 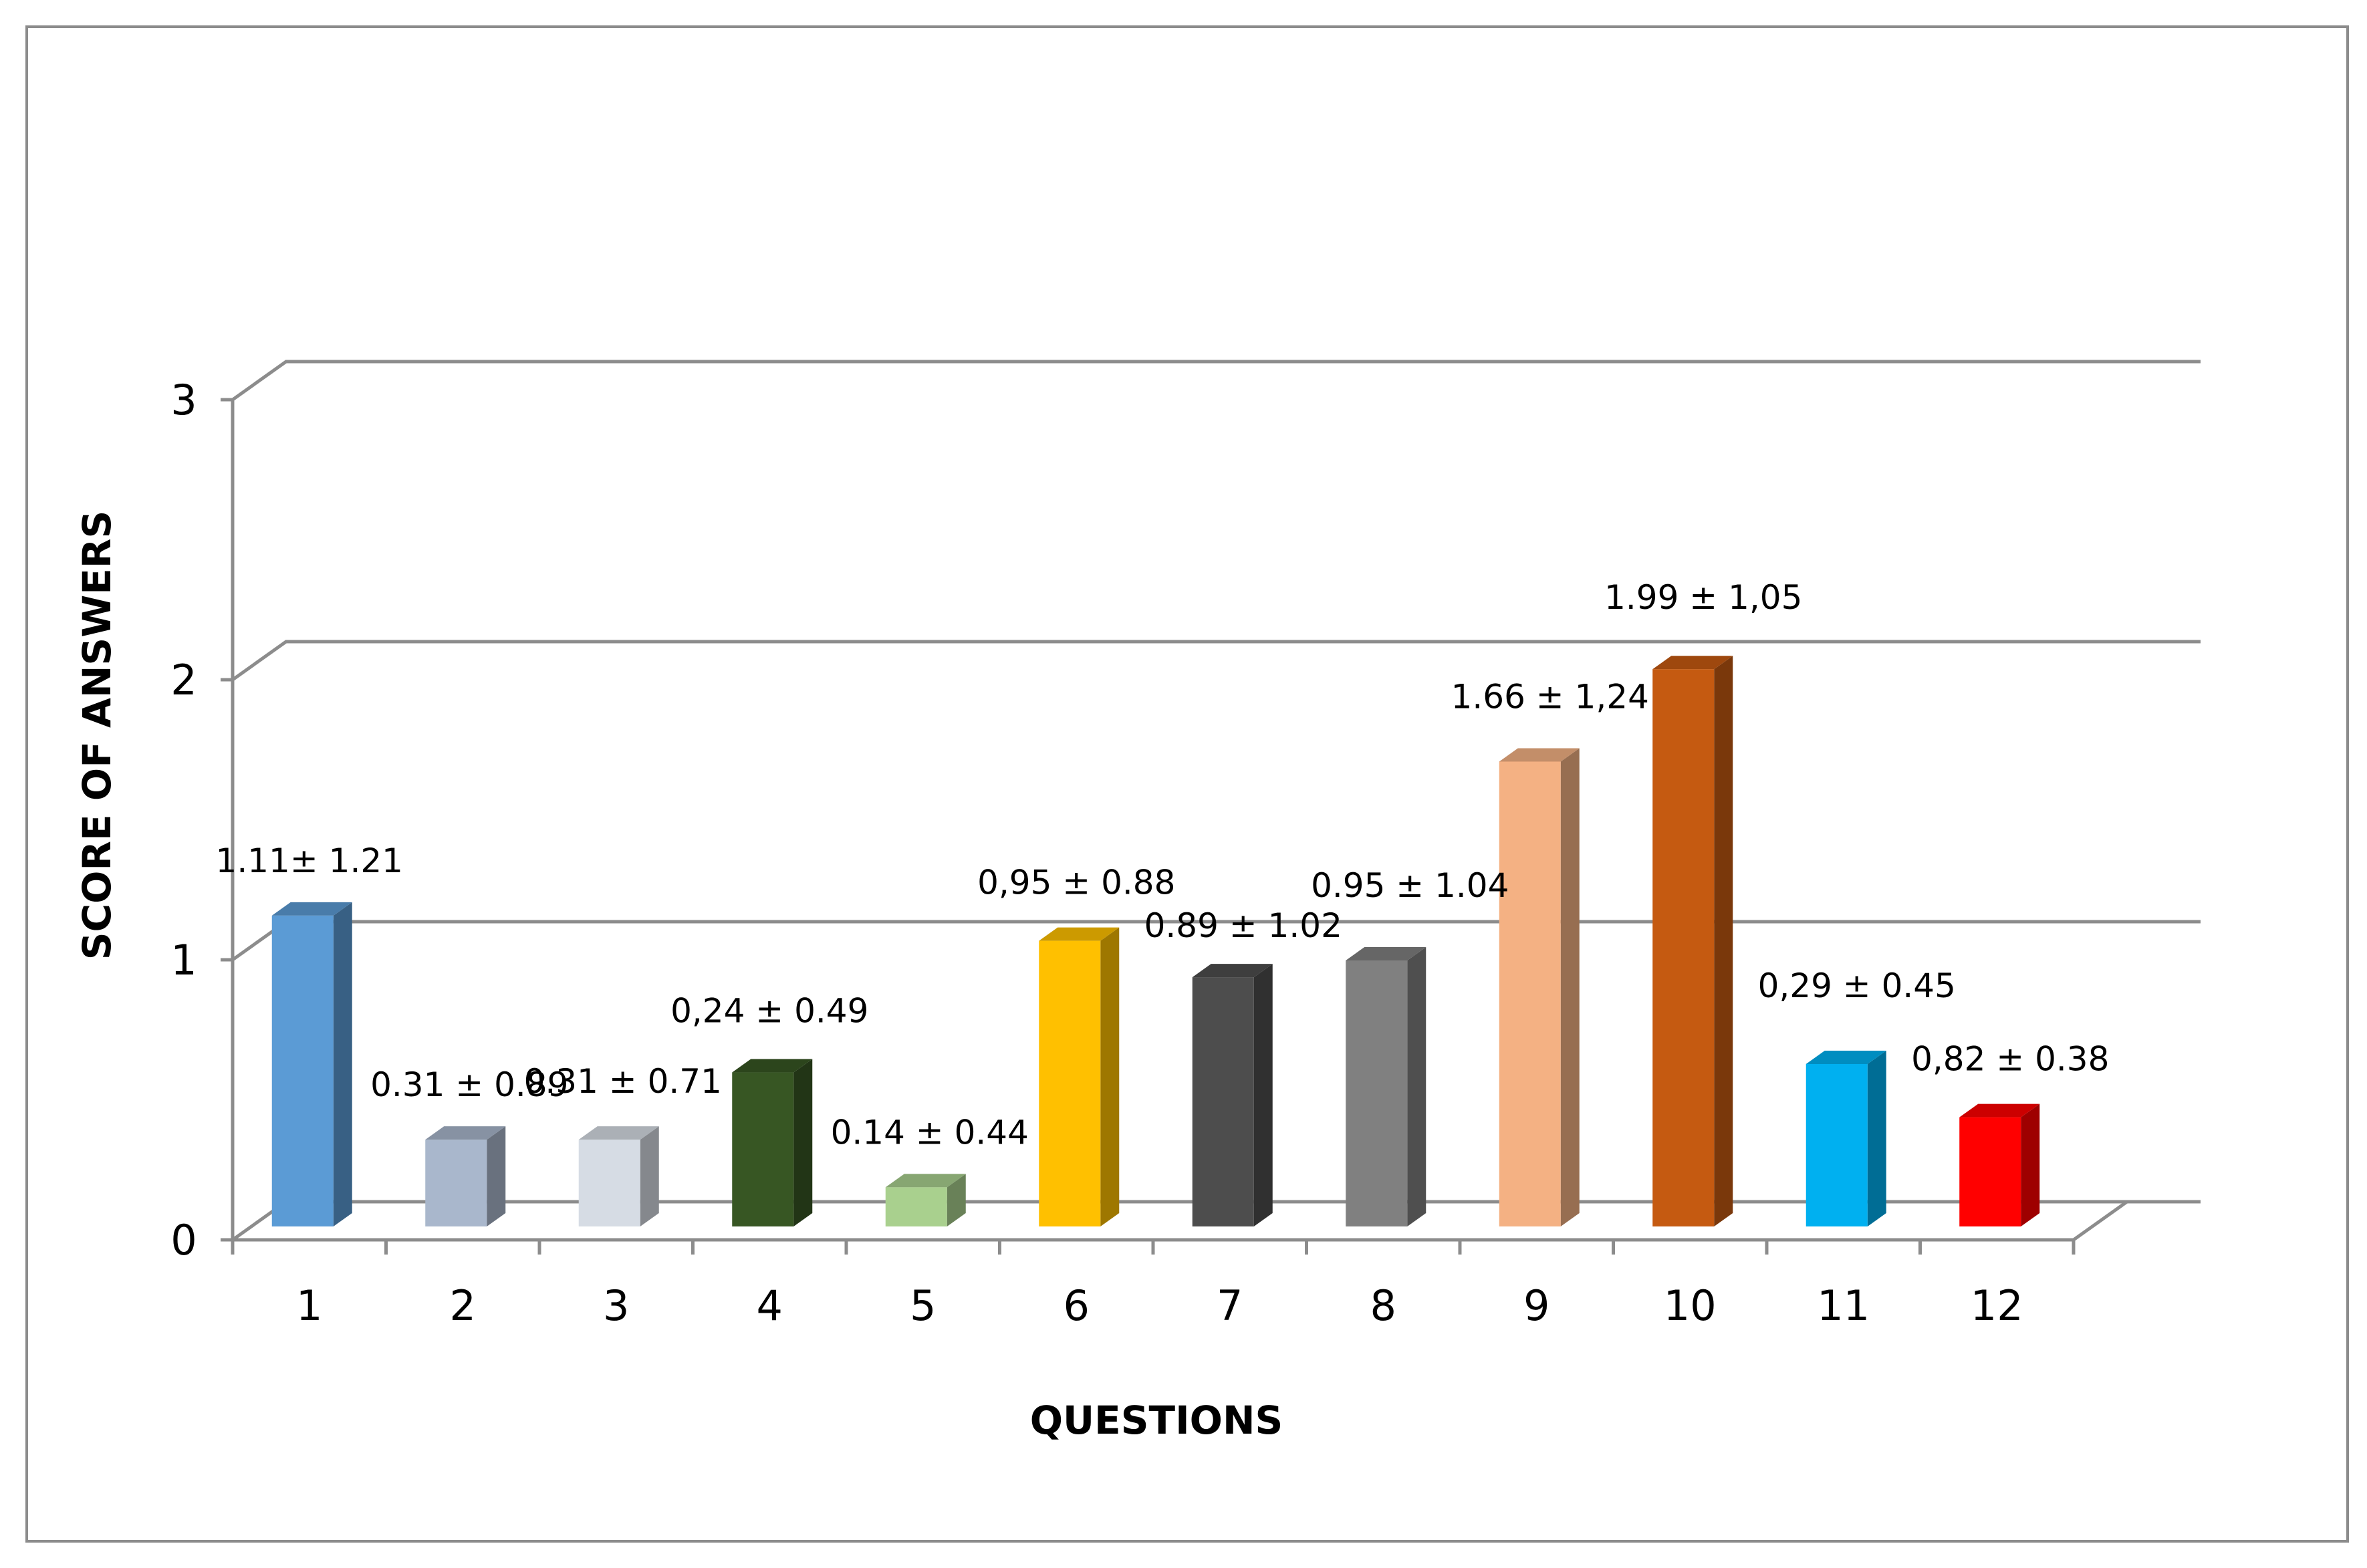 What do you see at coordinates (1077, 1305) in the screenshot?
I see `x-tick-label: 6` at bounding box center [1077, 1305].